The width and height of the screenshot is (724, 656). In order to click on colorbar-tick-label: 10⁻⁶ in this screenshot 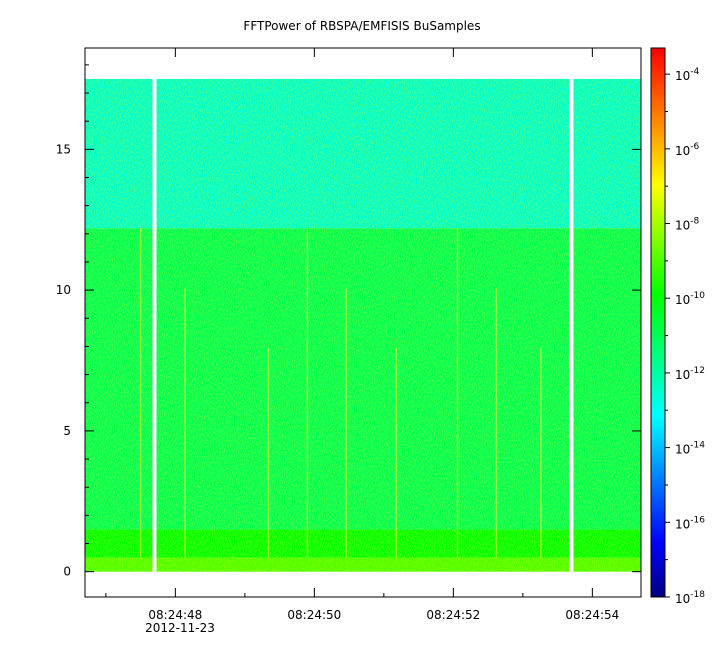, I will do `click(687, 150)`.